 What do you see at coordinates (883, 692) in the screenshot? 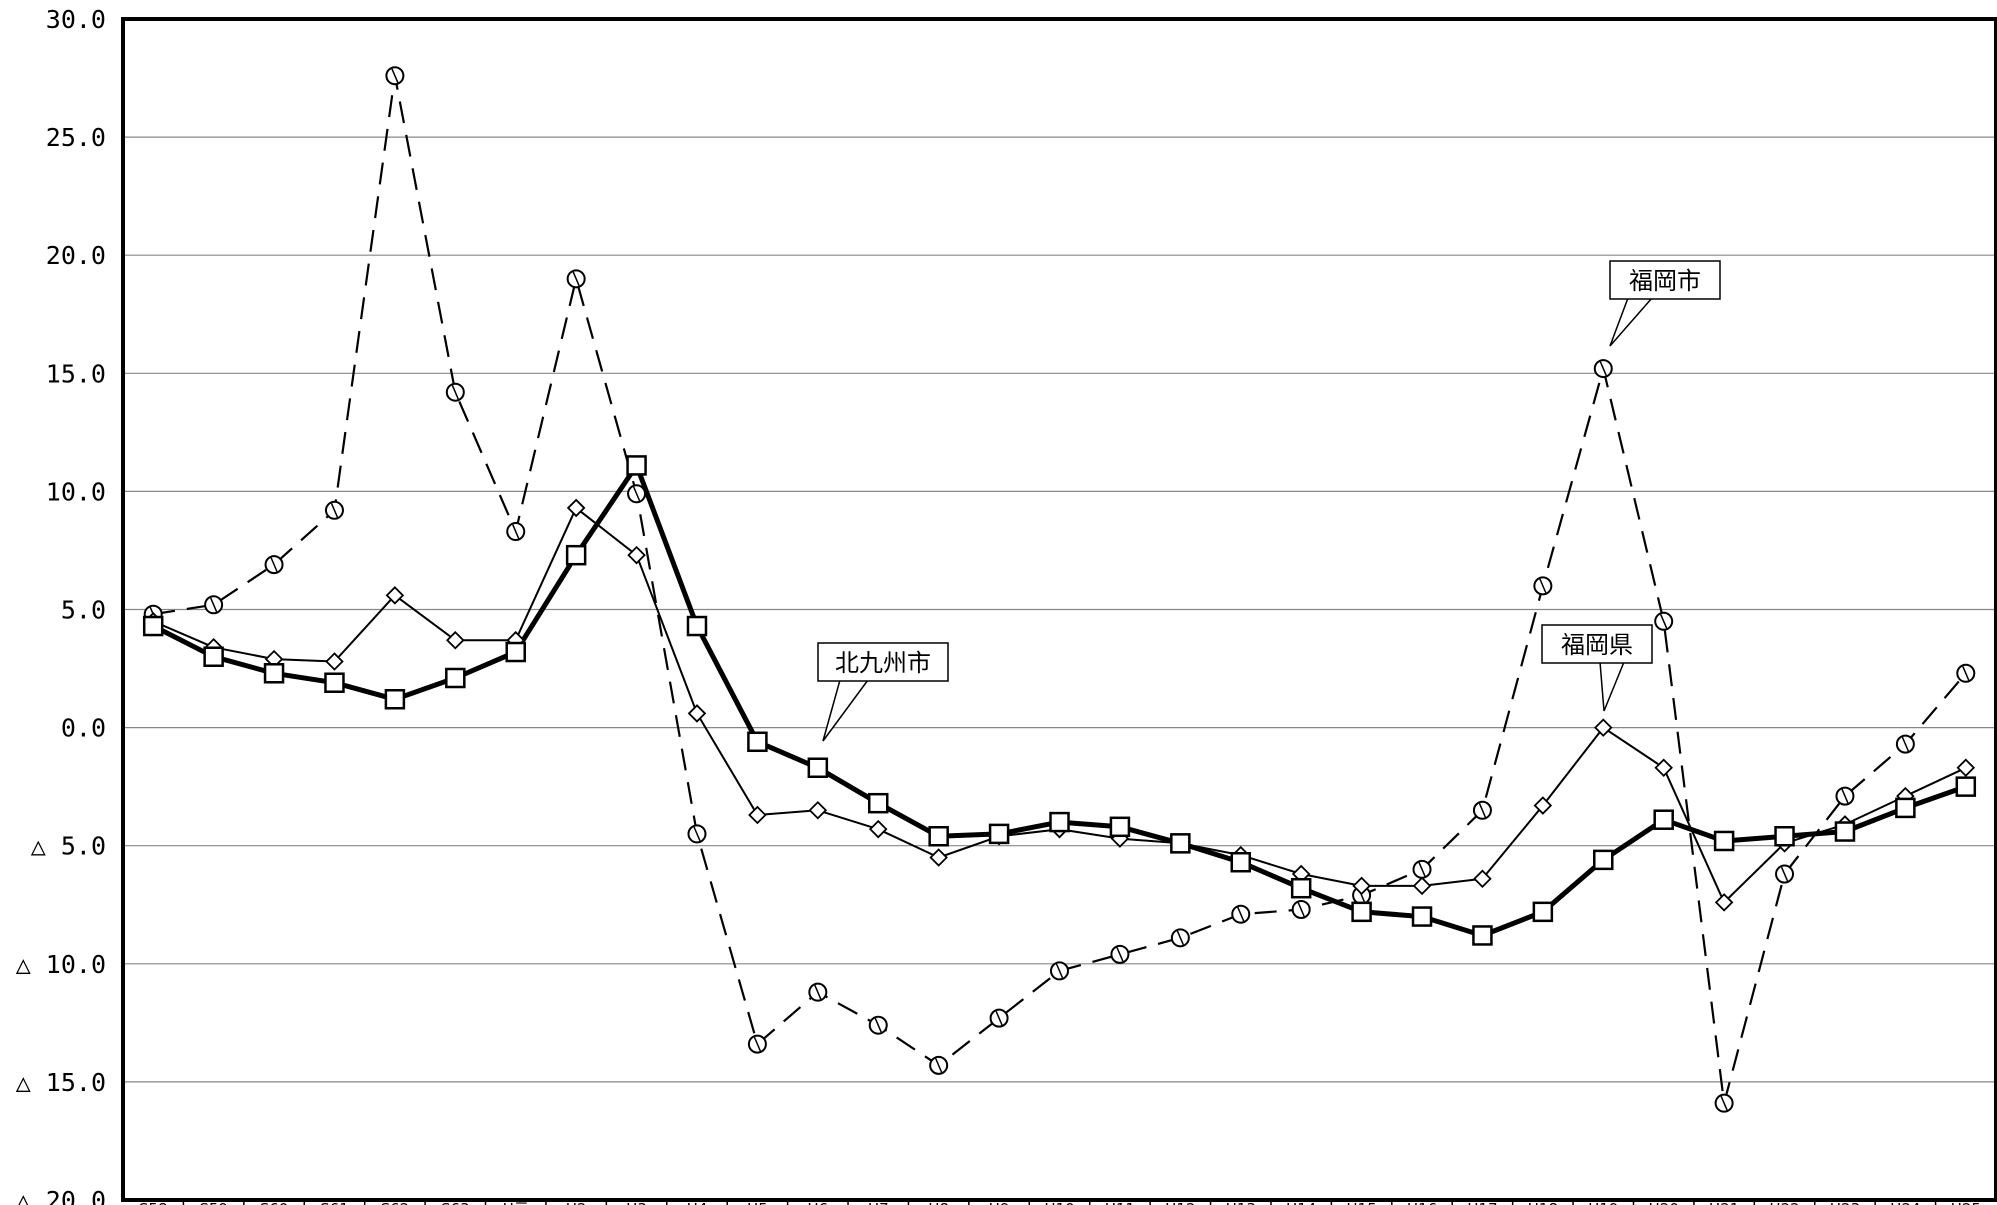
I see `callout-北九州市: 北九州市` at bounding box center [883, 692].